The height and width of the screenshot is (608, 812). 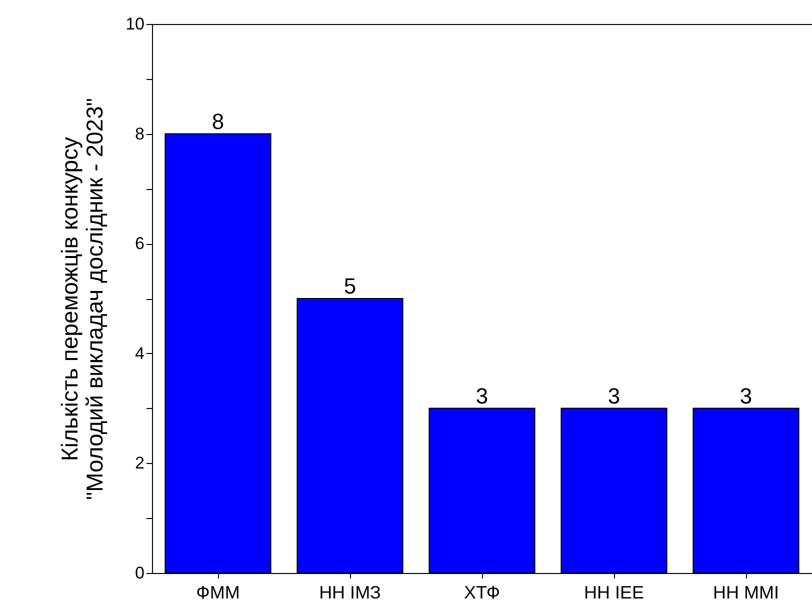 What do you see at coordinates (139, 463) in the screenshot?
I see `y-tick-label: 2` at bounding box center [139, 463].